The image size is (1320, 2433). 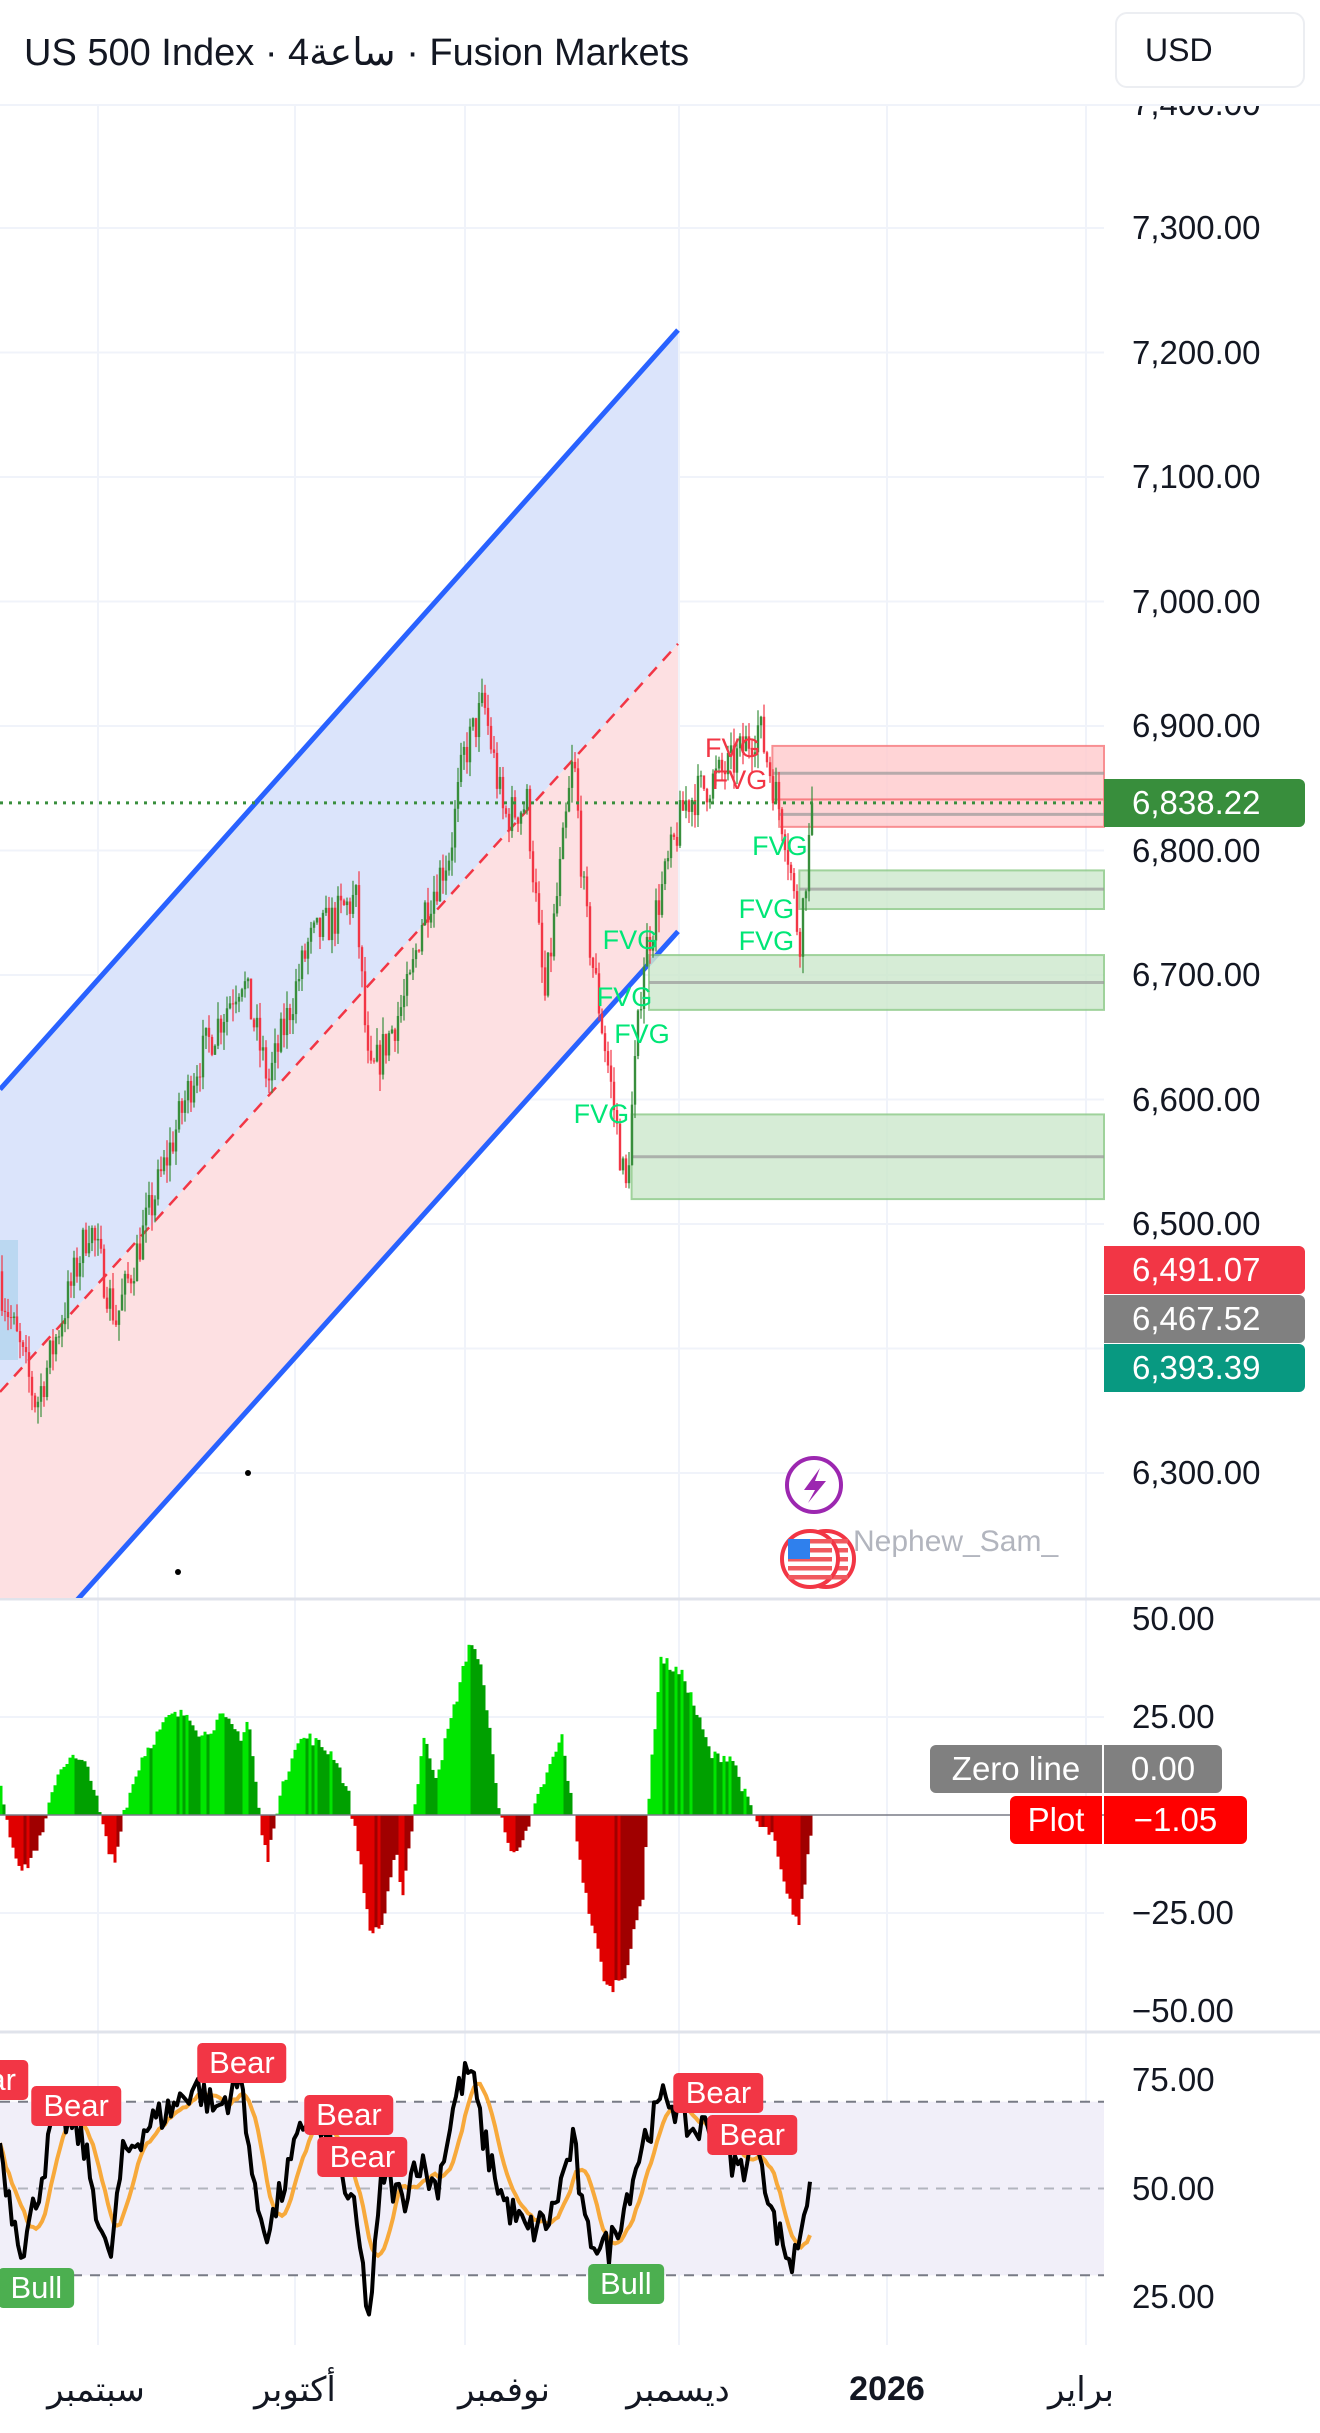 I want to click on currency-button: USD, so click(x=1210, y=50).